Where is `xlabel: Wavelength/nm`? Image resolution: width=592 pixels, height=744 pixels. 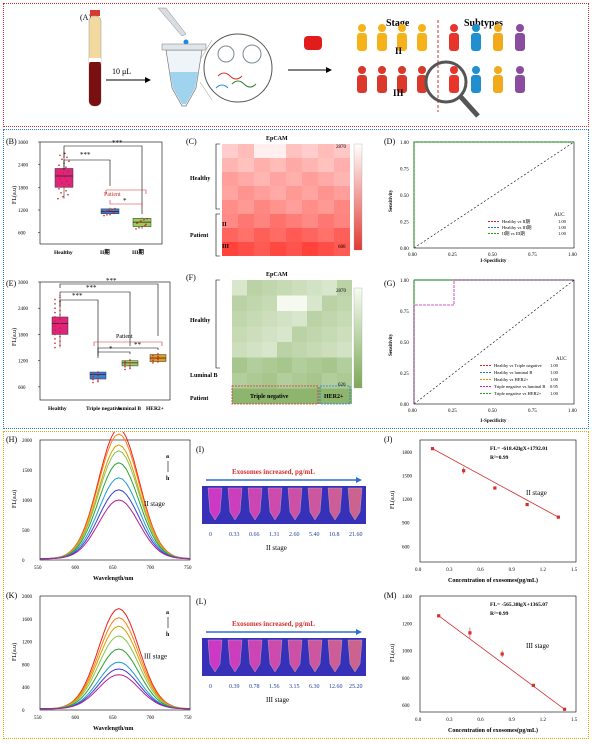
xlabel: Wavelength/nm is located at coordinates (113, 579).